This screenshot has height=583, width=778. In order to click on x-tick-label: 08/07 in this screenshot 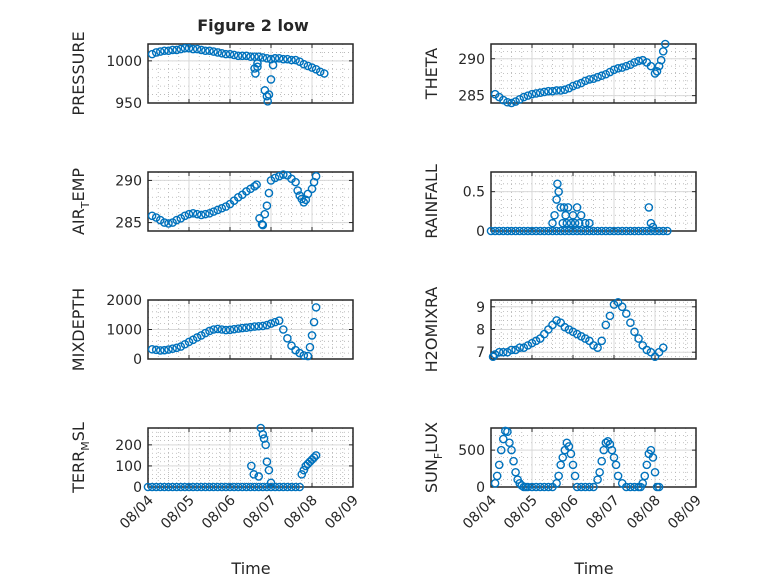, I will do `click(260, 513)`.